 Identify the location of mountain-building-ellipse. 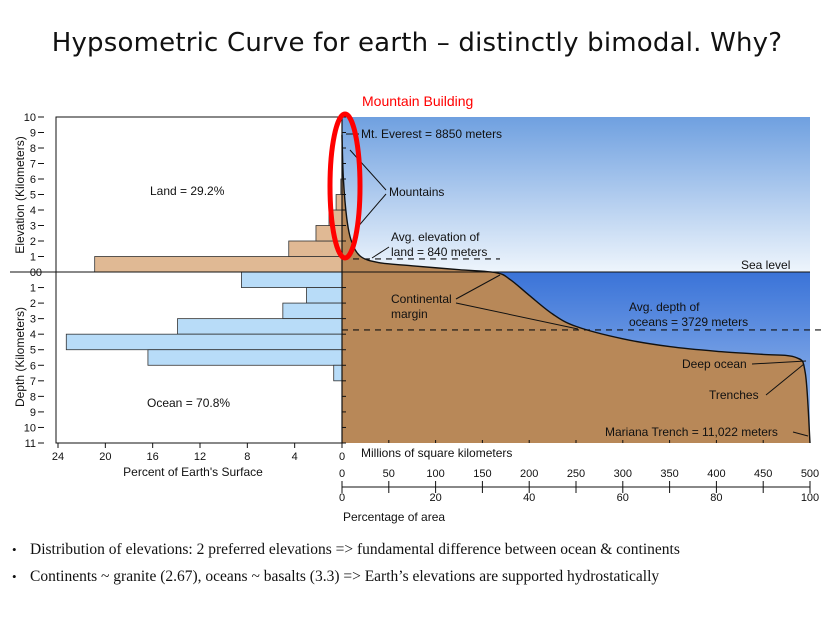
(345, 186).